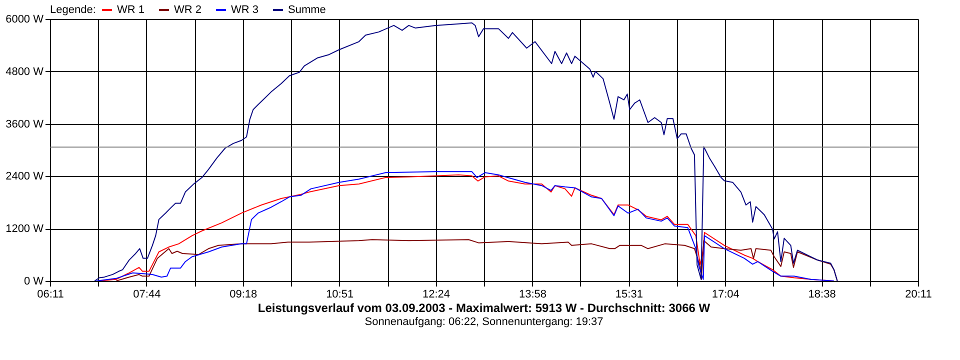 This screenshot has width=960, height=360. I want to click on legend-label: WR 1, so click(130, 10).